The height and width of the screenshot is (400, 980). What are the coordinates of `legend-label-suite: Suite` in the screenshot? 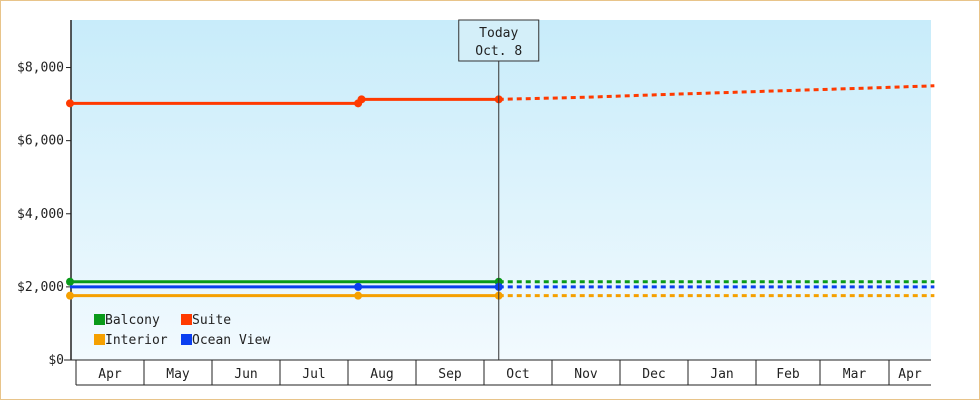 It's located at (211, 320).